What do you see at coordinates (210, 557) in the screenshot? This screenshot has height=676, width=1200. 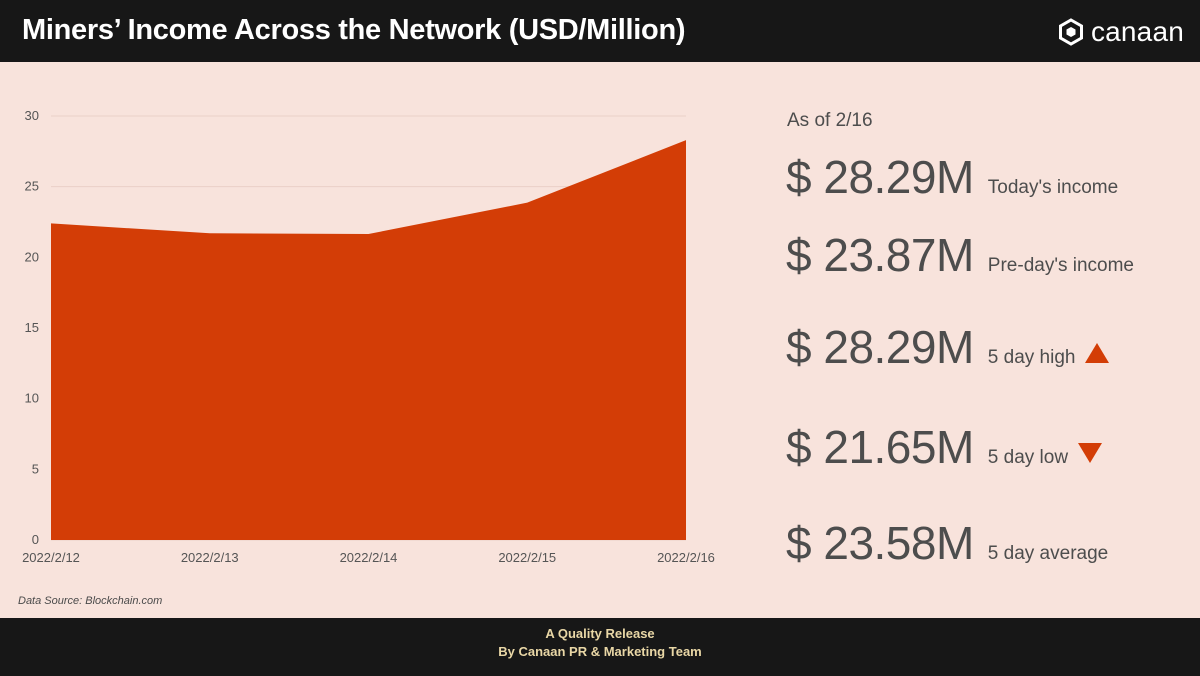 I see `x-tick-label: 2022/2/13` at bounding box center [210, 557].